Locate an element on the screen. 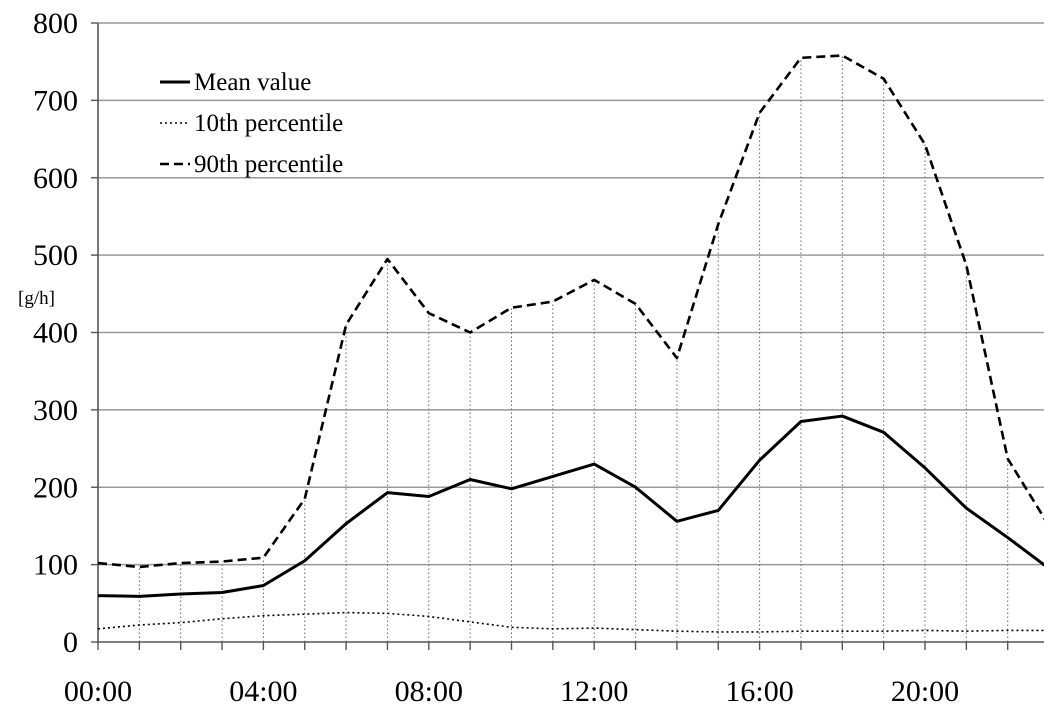  series-line-10th-percentile is located at coordinates (570, 622).